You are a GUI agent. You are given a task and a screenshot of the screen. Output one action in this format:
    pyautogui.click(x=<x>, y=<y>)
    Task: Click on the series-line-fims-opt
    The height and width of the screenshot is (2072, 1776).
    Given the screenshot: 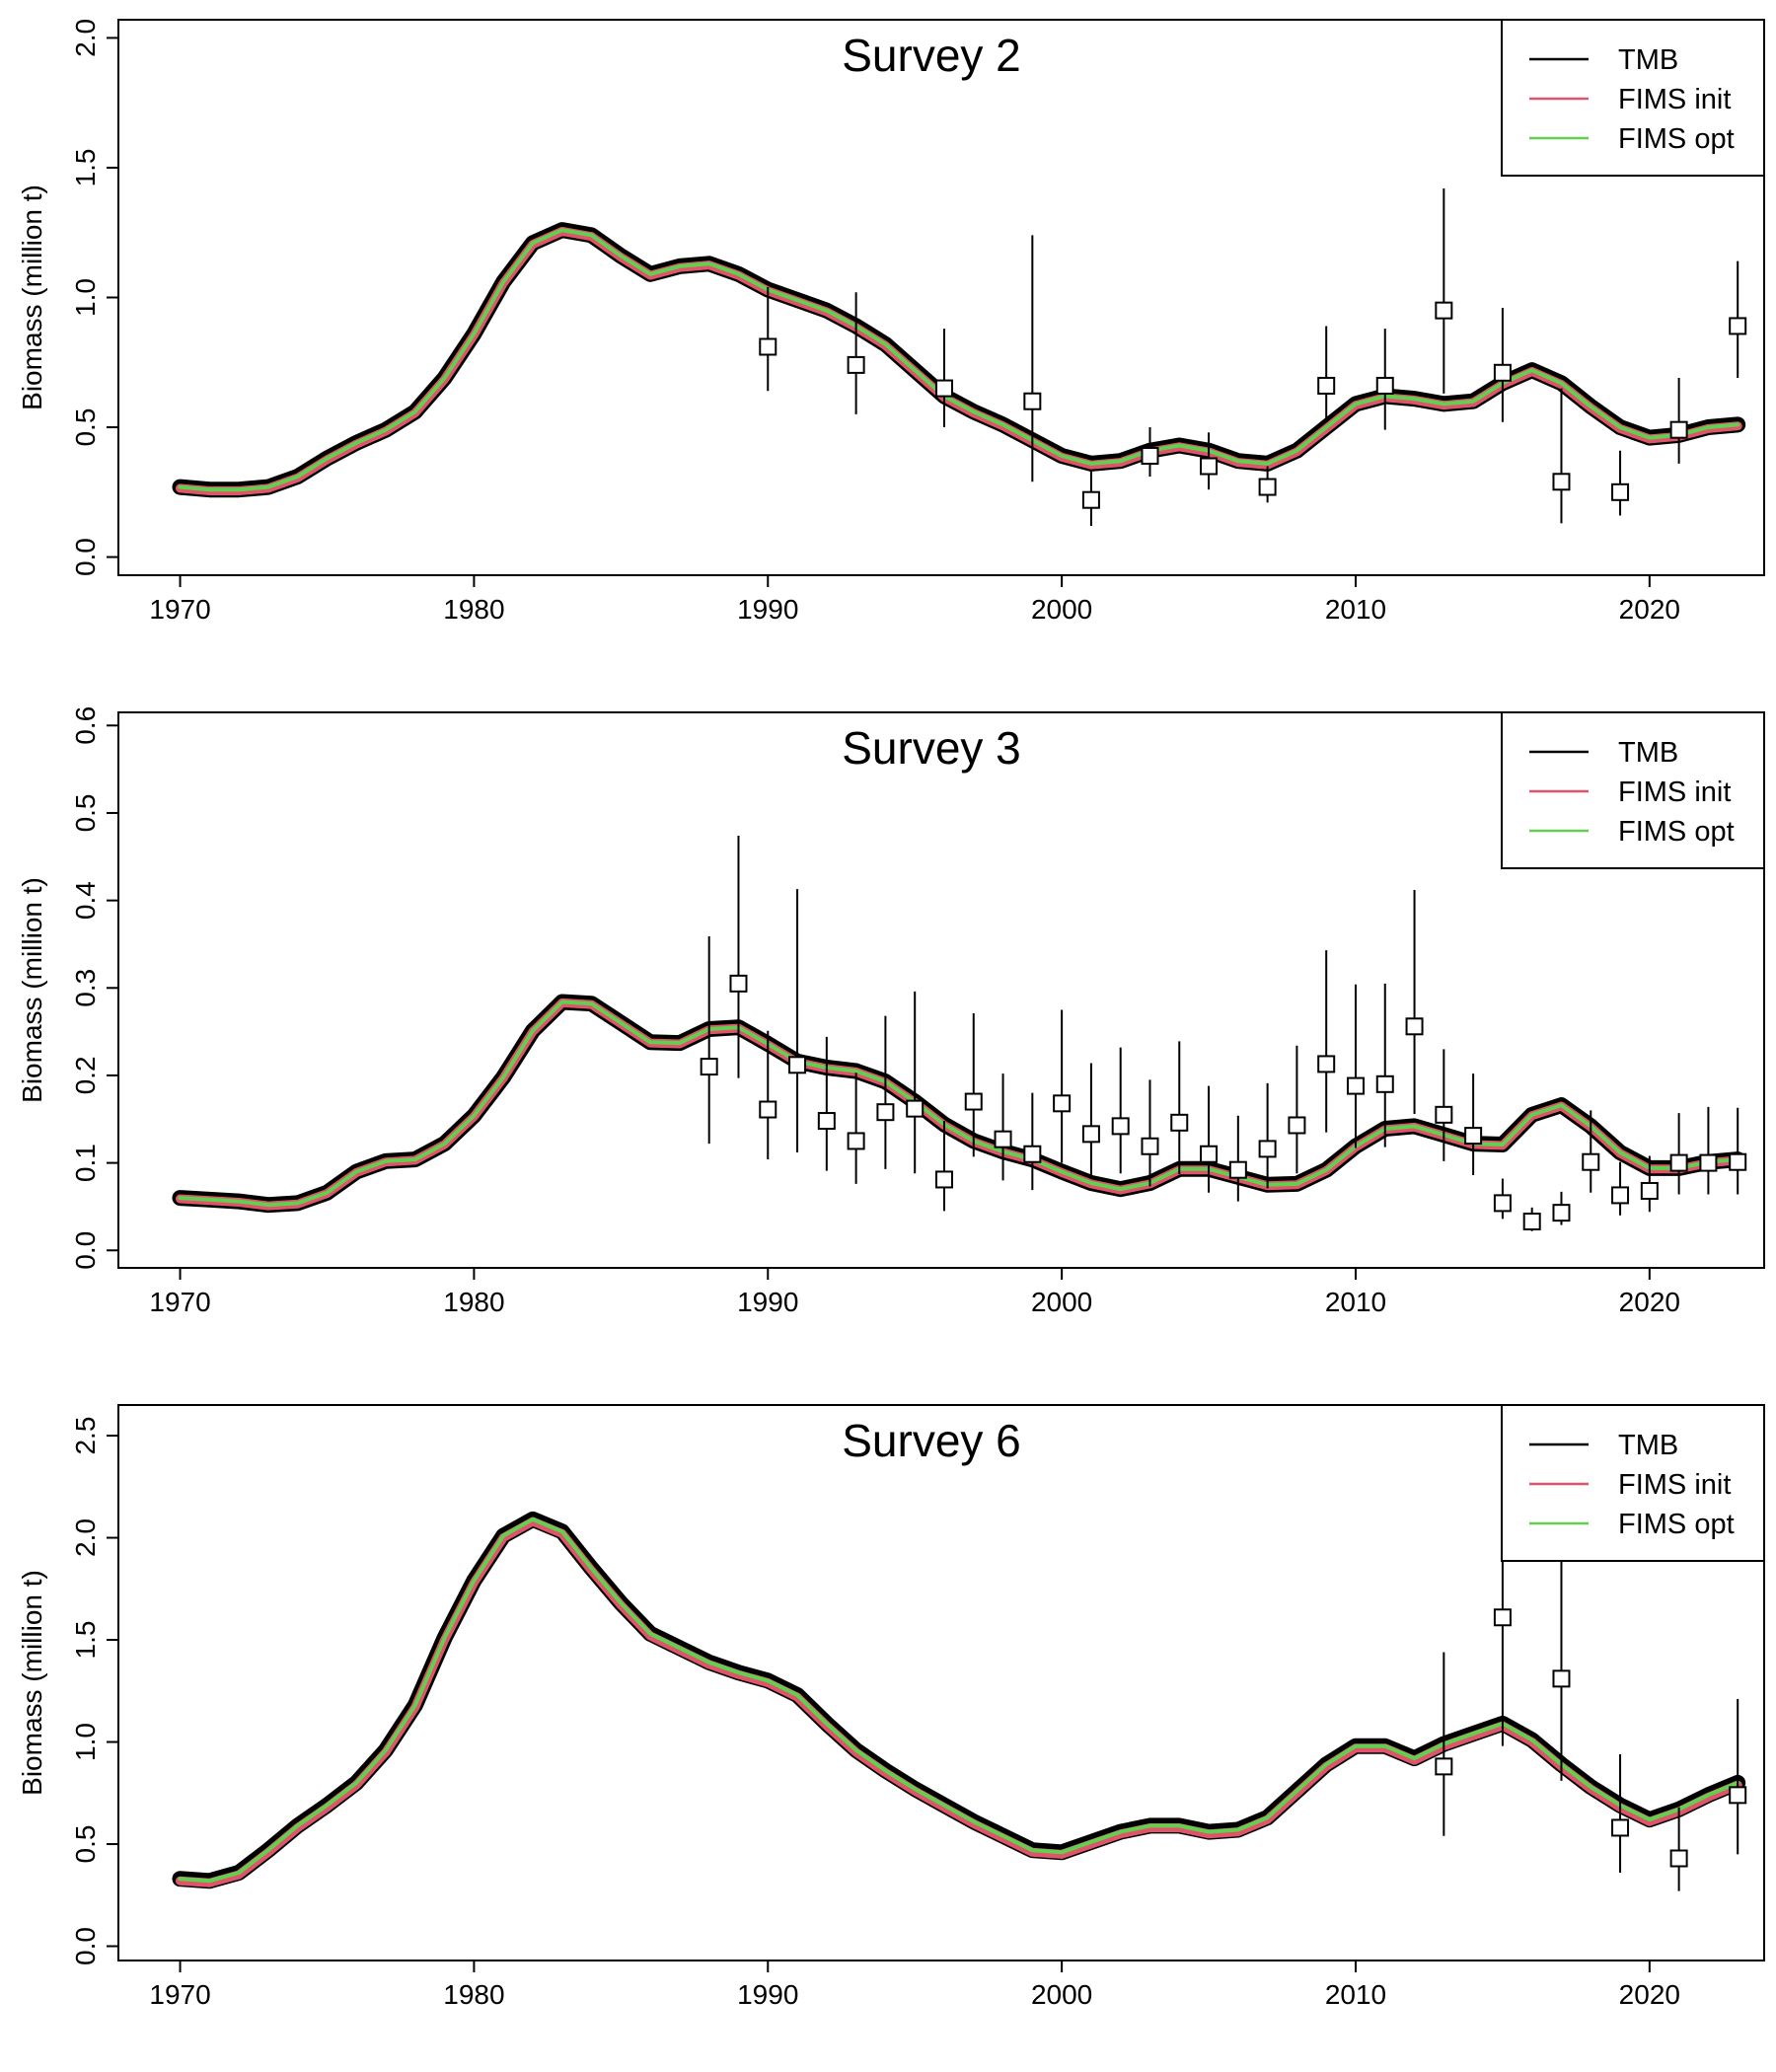 What is the action you would take?
    pyautogui.click(x=959, y=360)
    